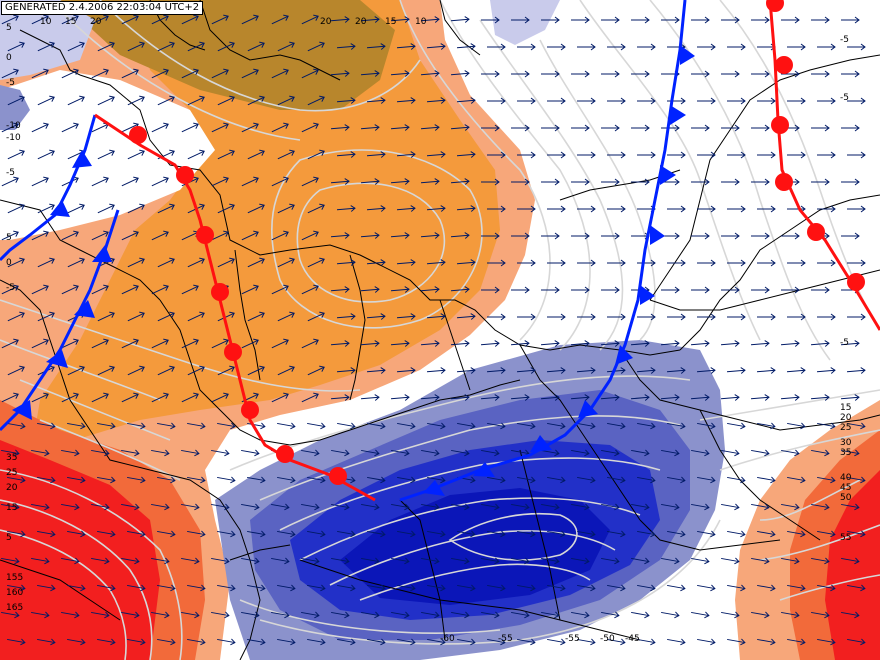 The image size is (880, 660). I want to click on contour-label-right: 45, so click(845, 488).